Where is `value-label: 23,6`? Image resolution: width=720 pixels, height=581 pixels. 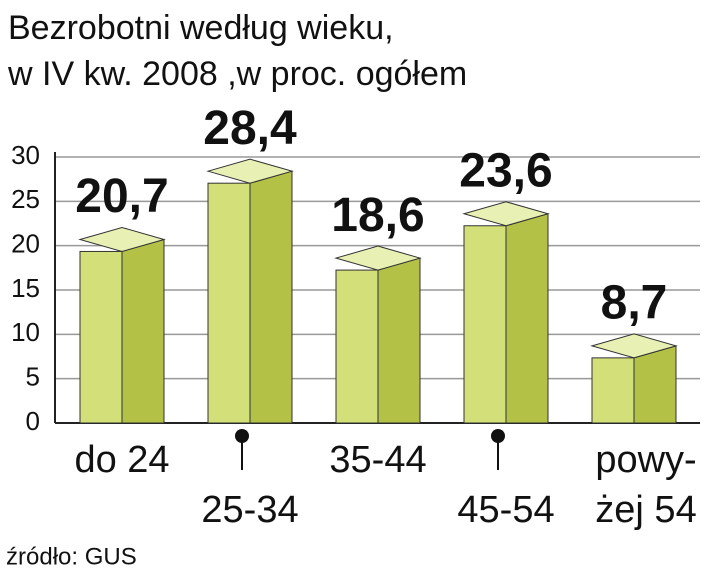
value-label: 23,6 is located at coordinates (505, 170).